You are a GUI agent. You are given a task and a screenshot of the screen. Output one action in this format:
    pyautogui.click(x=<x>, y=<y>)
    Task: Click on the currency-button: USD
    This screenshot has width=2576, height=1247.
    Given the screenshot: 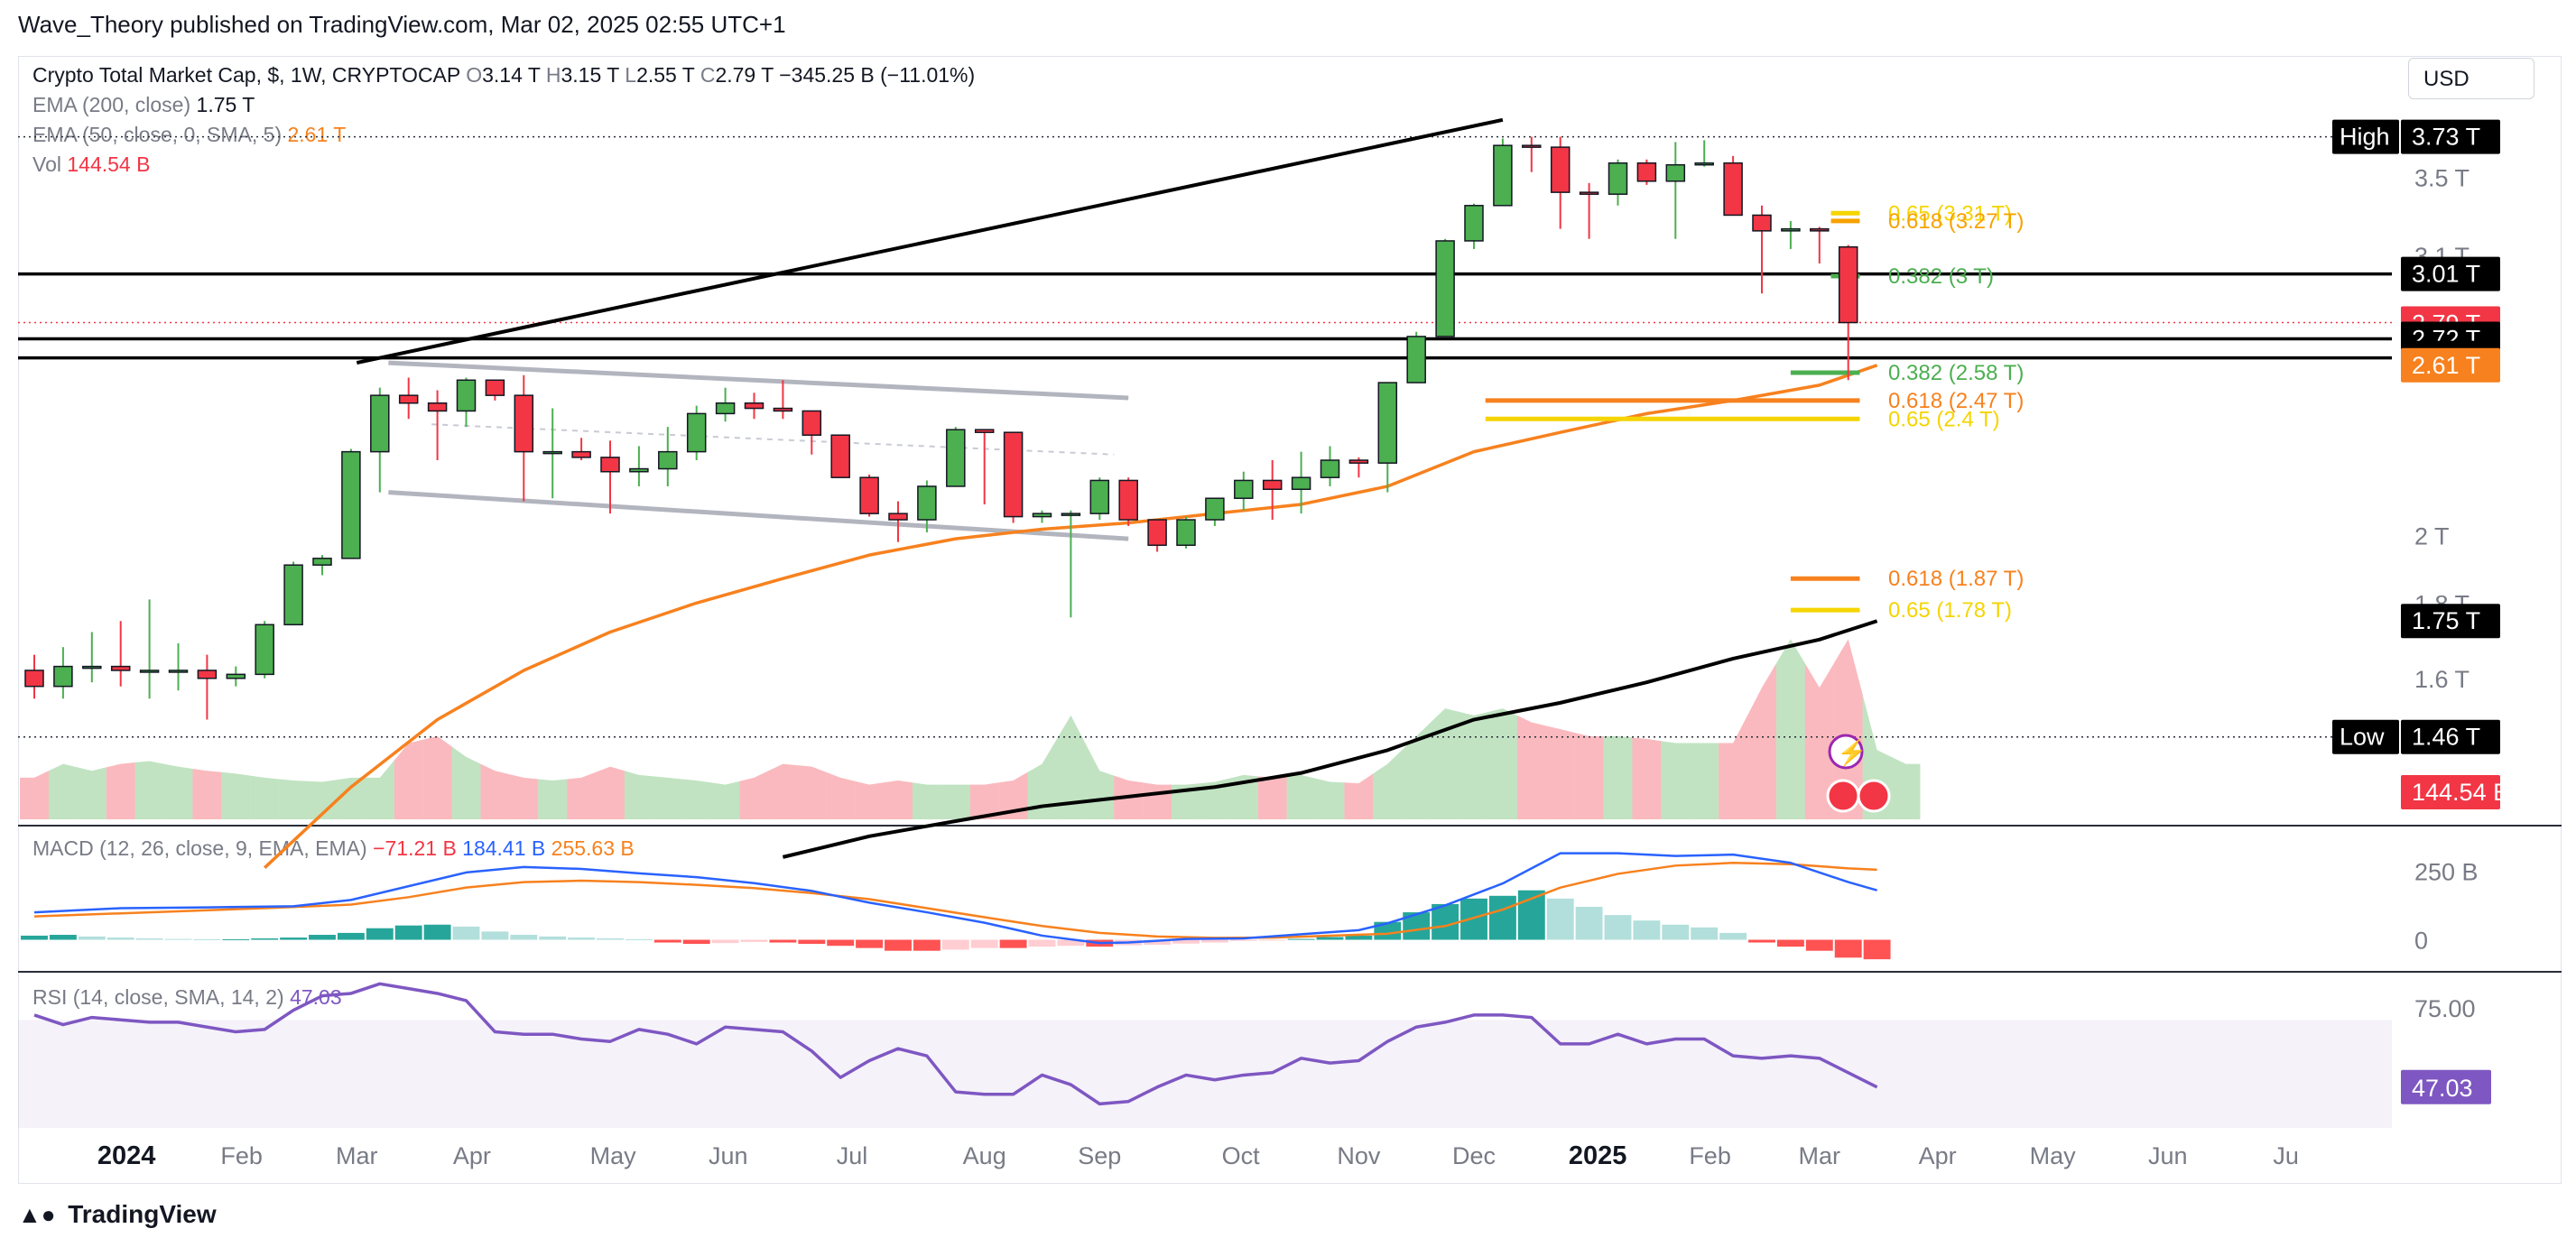 What is the action you would take?
    pyautogui.click(x=2471, y=78)
    